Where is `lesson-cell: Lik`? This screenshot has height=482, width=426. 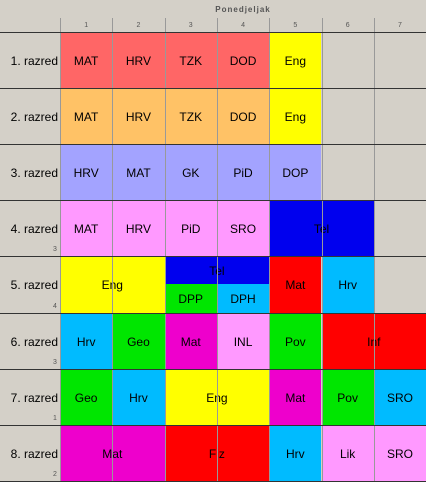
lesson-cell: Lik is located at coordinates (347, 453).